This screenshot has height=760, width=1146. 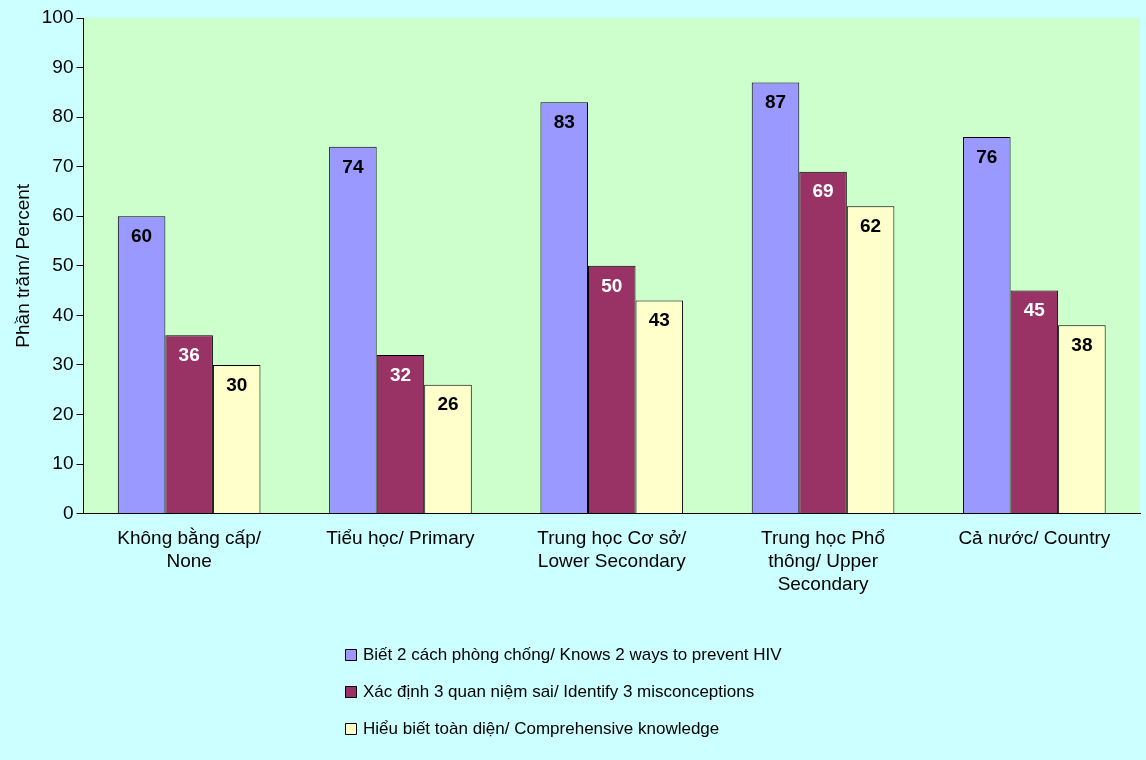 What do you see at coordinates (63, 265) in the screenshot?
I see `y-tick-label: 50` at bounding box center [63, 265].